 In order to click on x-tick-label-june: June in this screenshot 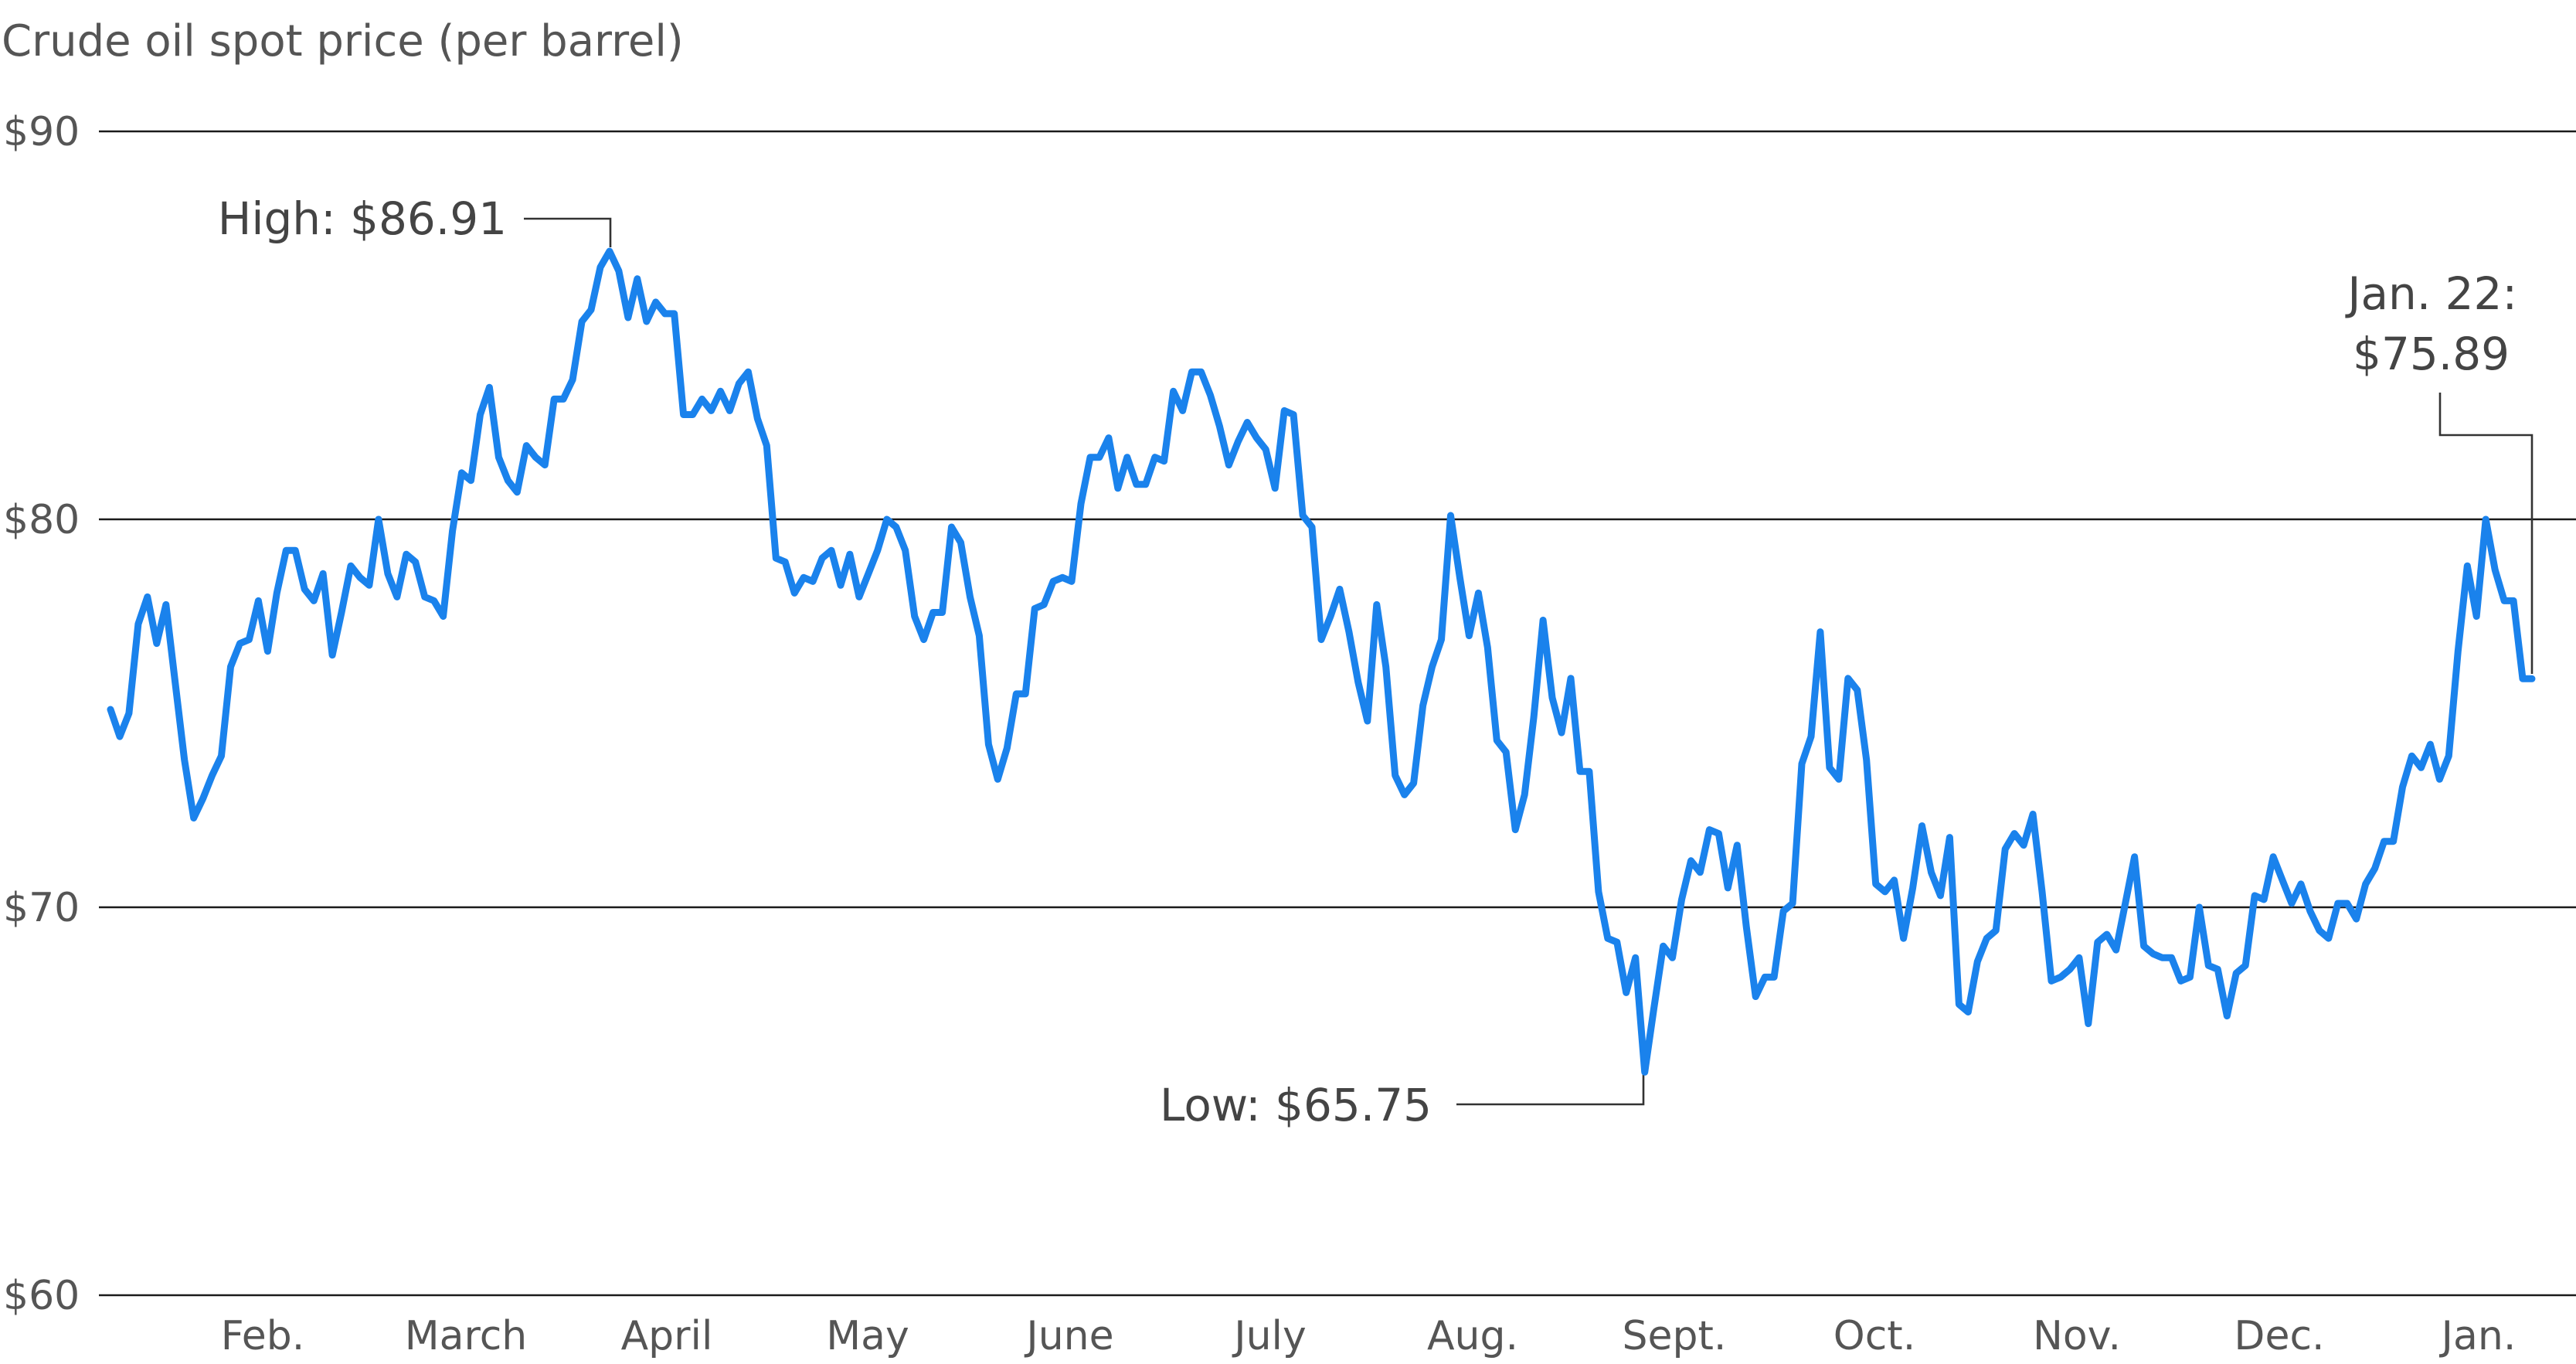, I will do `click(1068, 1336)`.